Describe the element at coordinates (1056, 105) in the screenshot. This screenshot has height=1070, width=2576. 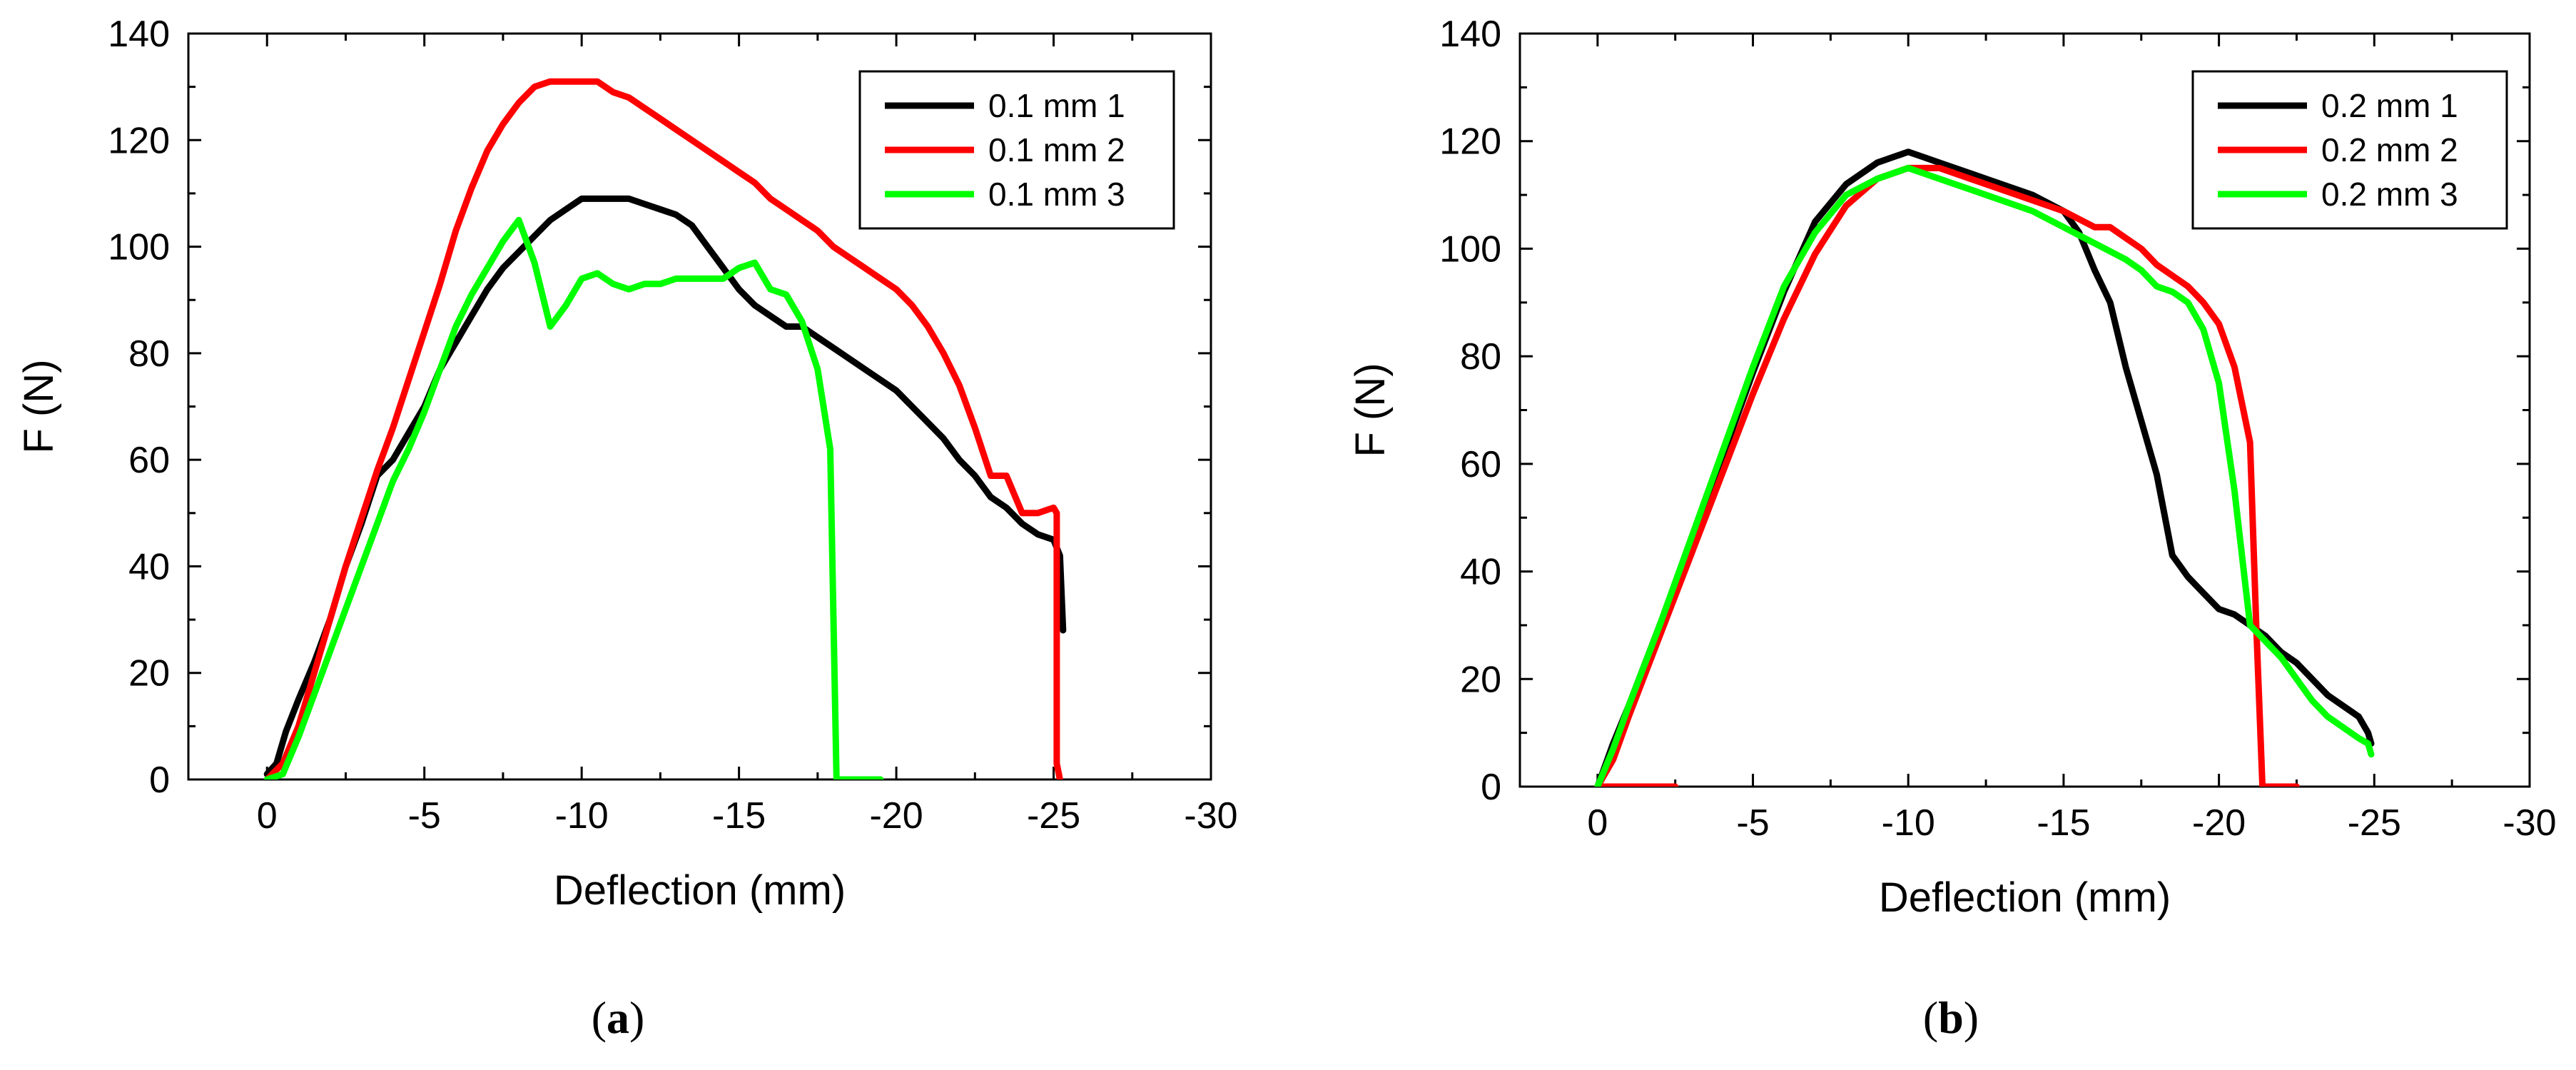
I see `legend-label: 0.1 mm 1` at that location.